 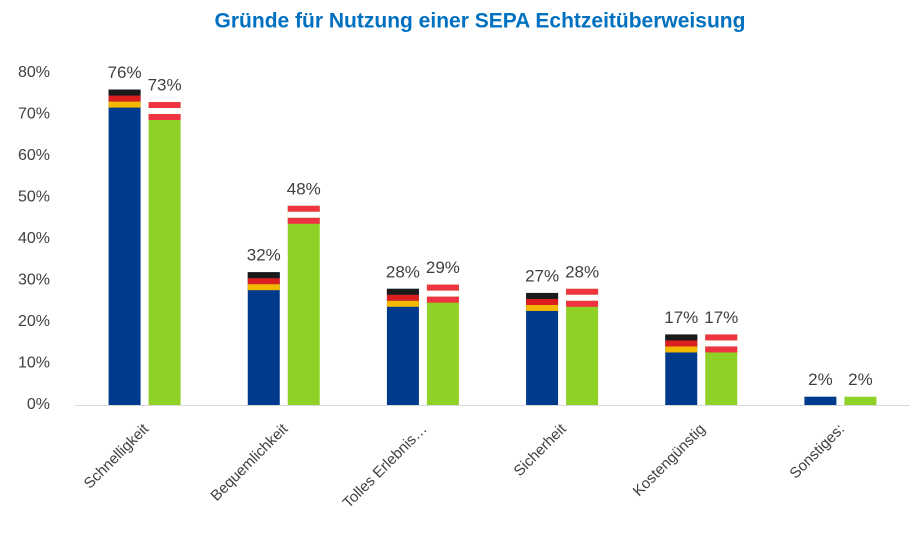 What do you see at coordinates (38, 404) in the screenshot?
I see `y-tick-label: 0%` at bounding box center [38, 404].